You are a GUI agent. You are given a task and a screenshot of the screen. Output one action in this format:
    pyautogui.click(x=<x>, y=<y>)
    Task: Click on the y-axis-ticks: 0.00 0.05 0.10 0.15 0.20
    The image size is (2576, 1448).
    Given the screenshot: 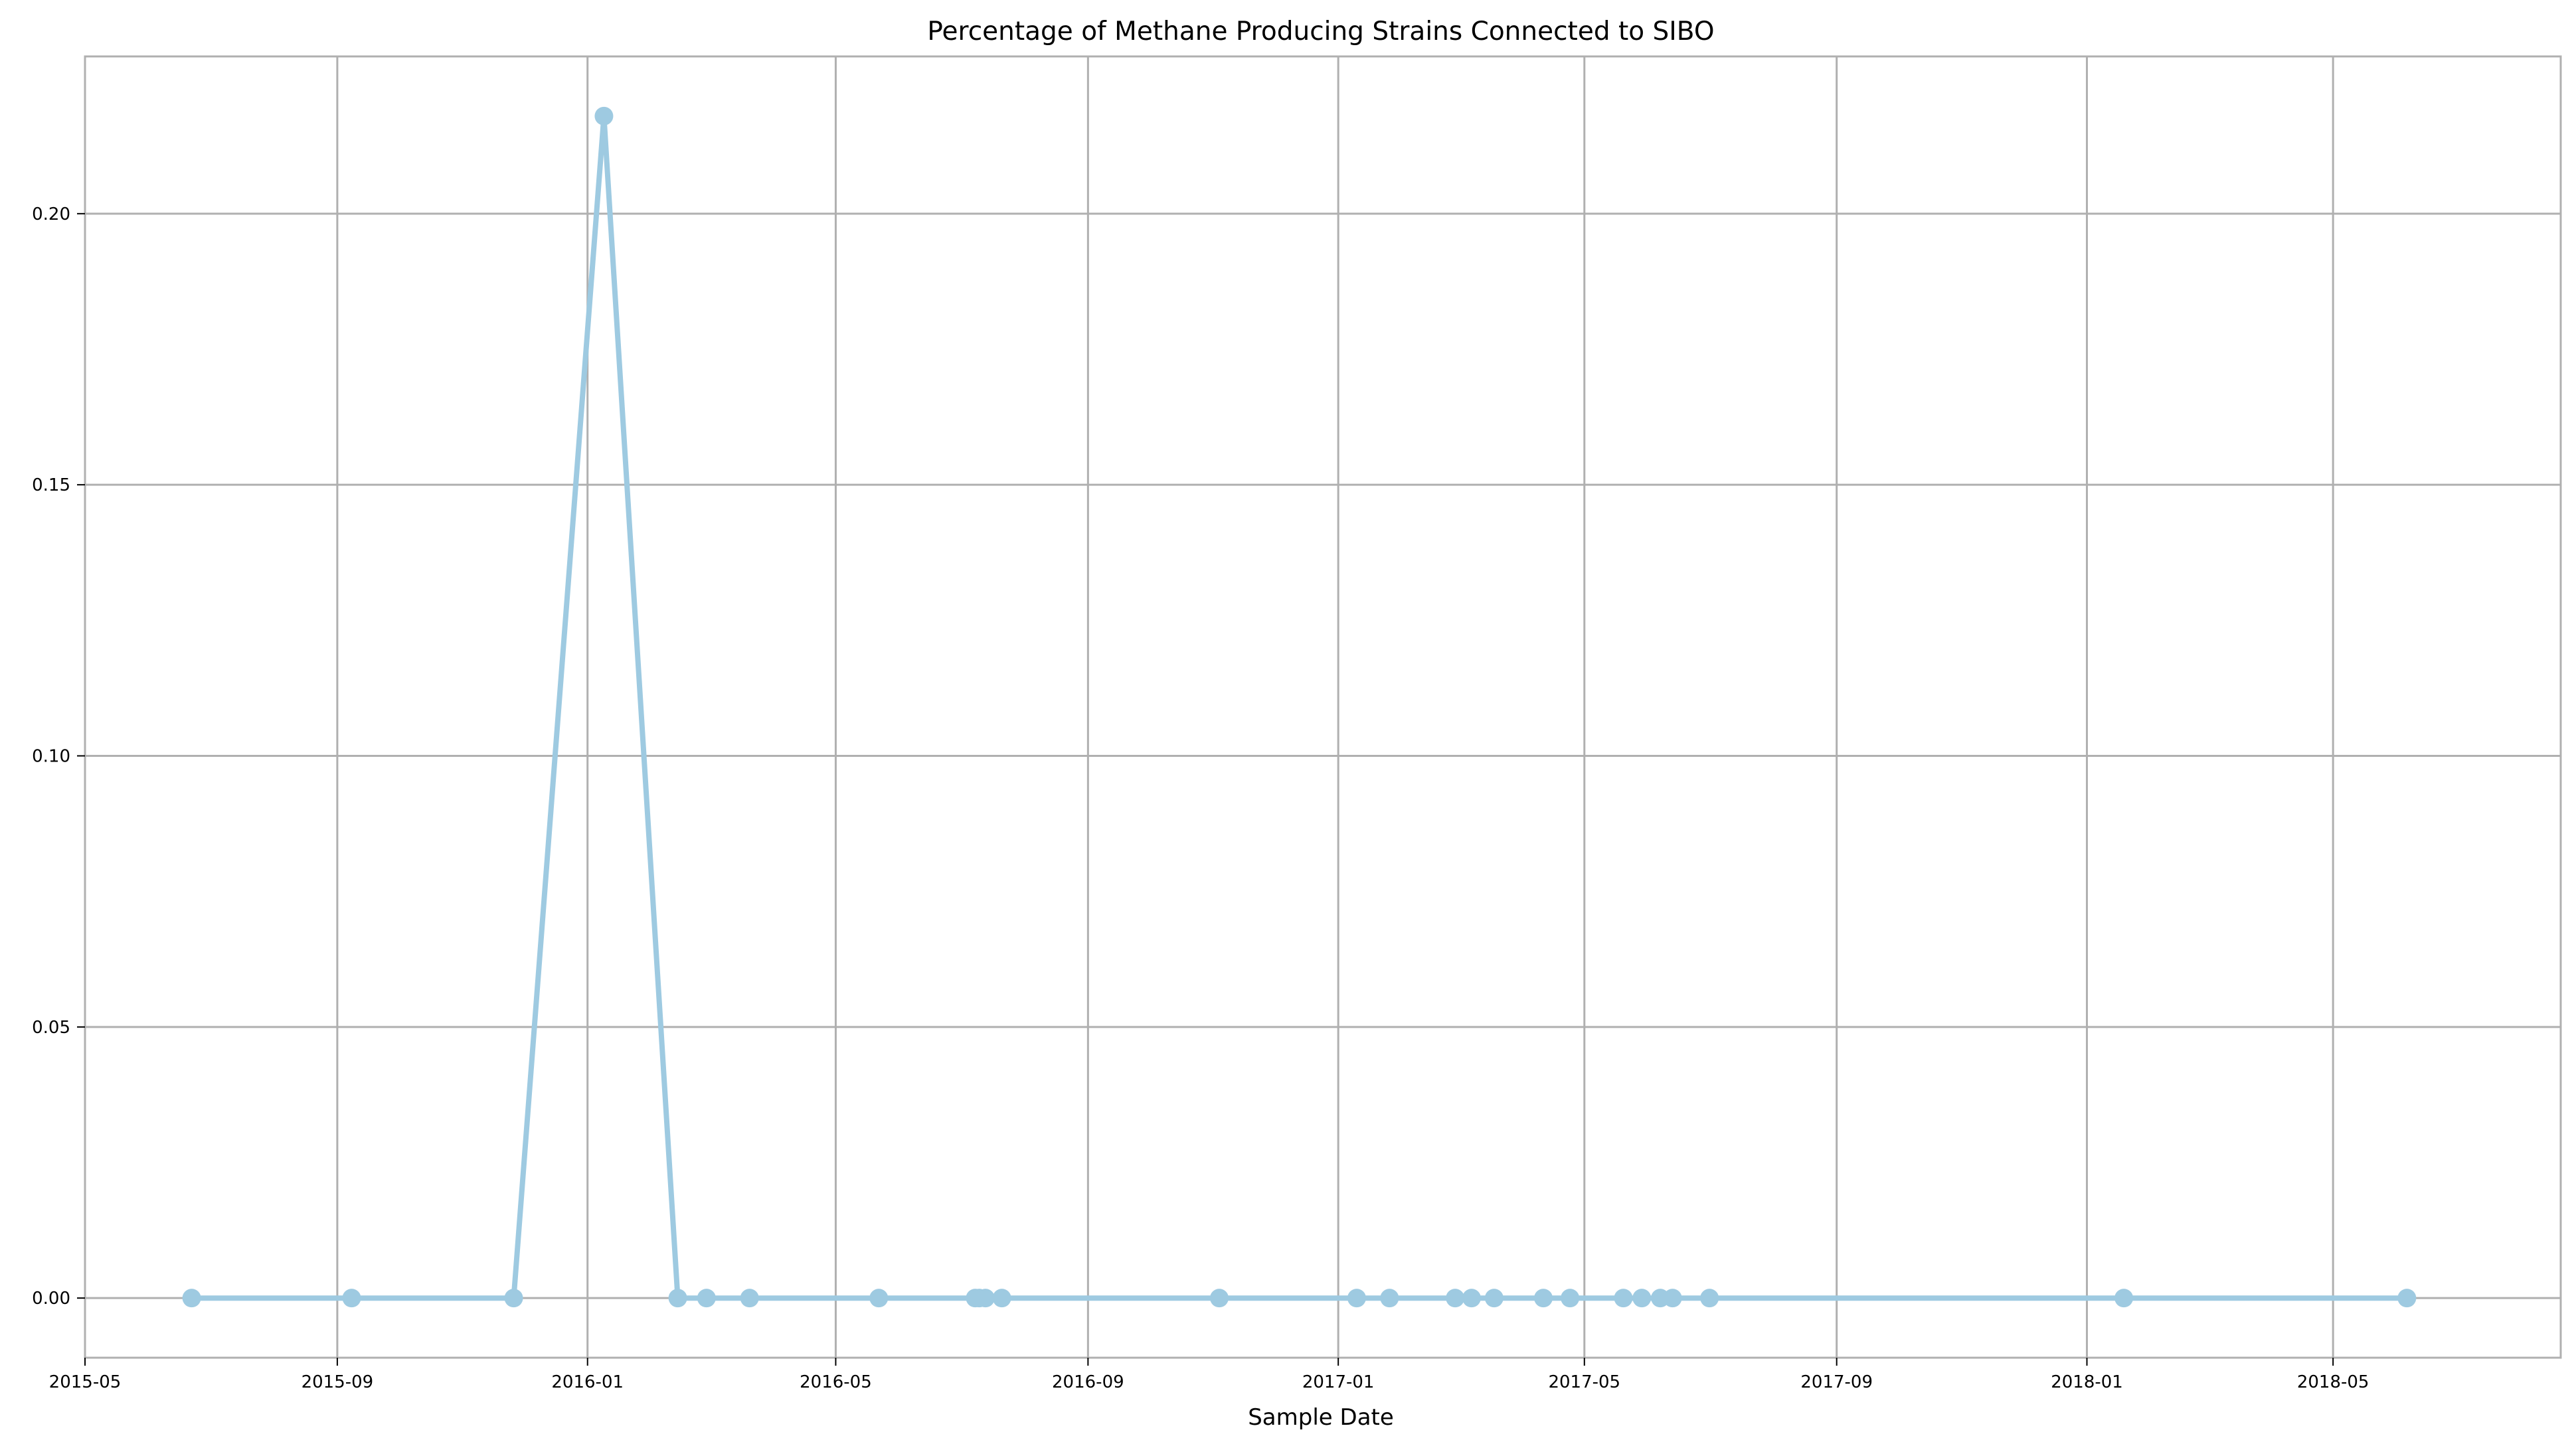 What is the action you would take?
    pyautogui.click(x=58, y=757)
    